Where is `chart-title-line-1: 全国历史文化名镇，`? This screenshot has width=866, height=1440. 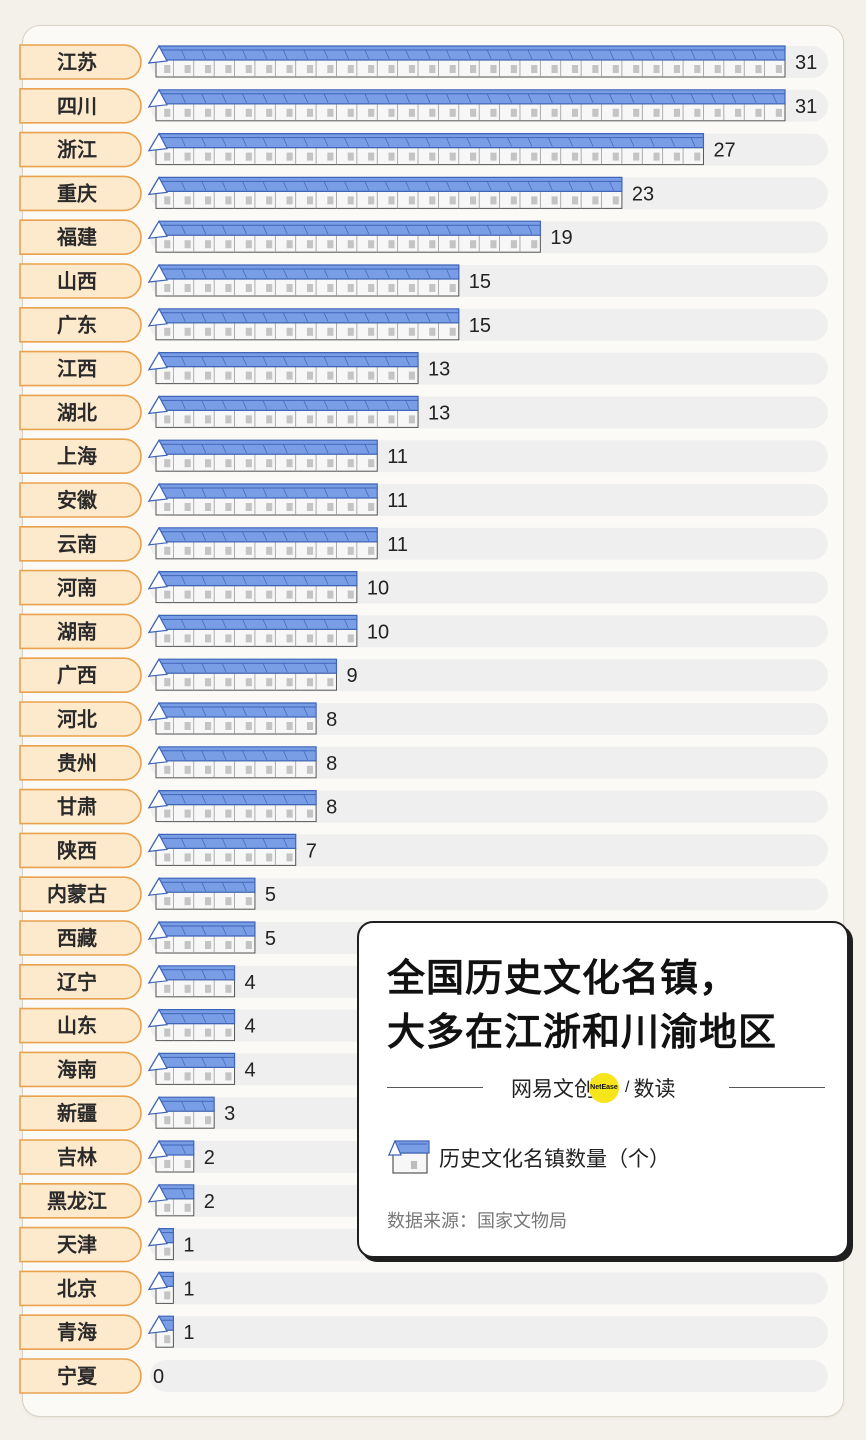
chart-title-line-1: 全国历史文化名镇， is located at coordinates (563, 979).